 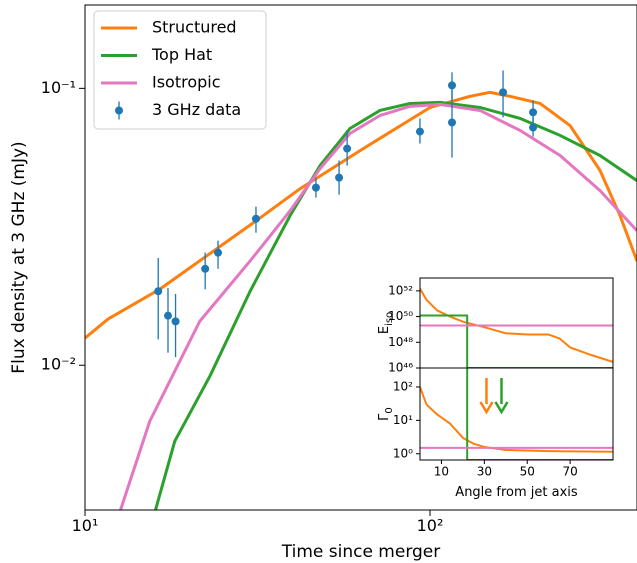 What do you see at coordinates (389, 410) in the screenshot?
I see `y-axis-label-subscript: 0` at bounding box center [389, 410].